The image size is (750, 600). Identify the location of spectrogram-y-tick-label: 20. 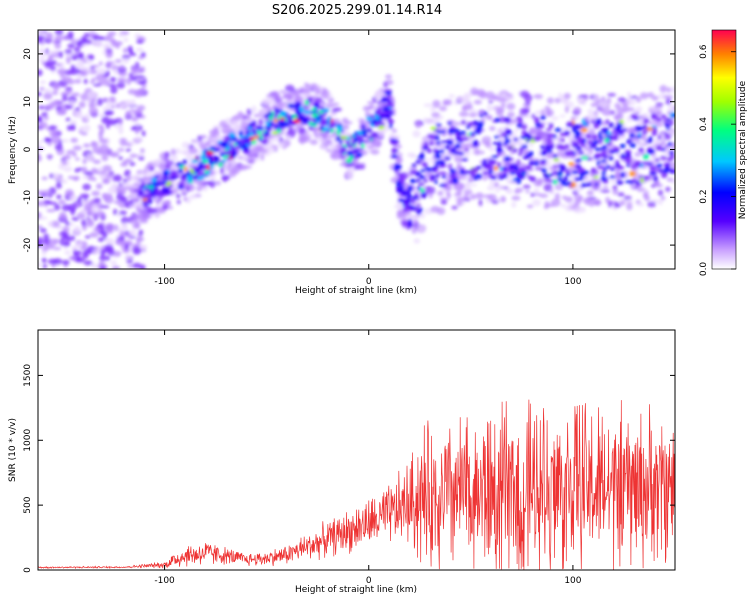
(28, 54).